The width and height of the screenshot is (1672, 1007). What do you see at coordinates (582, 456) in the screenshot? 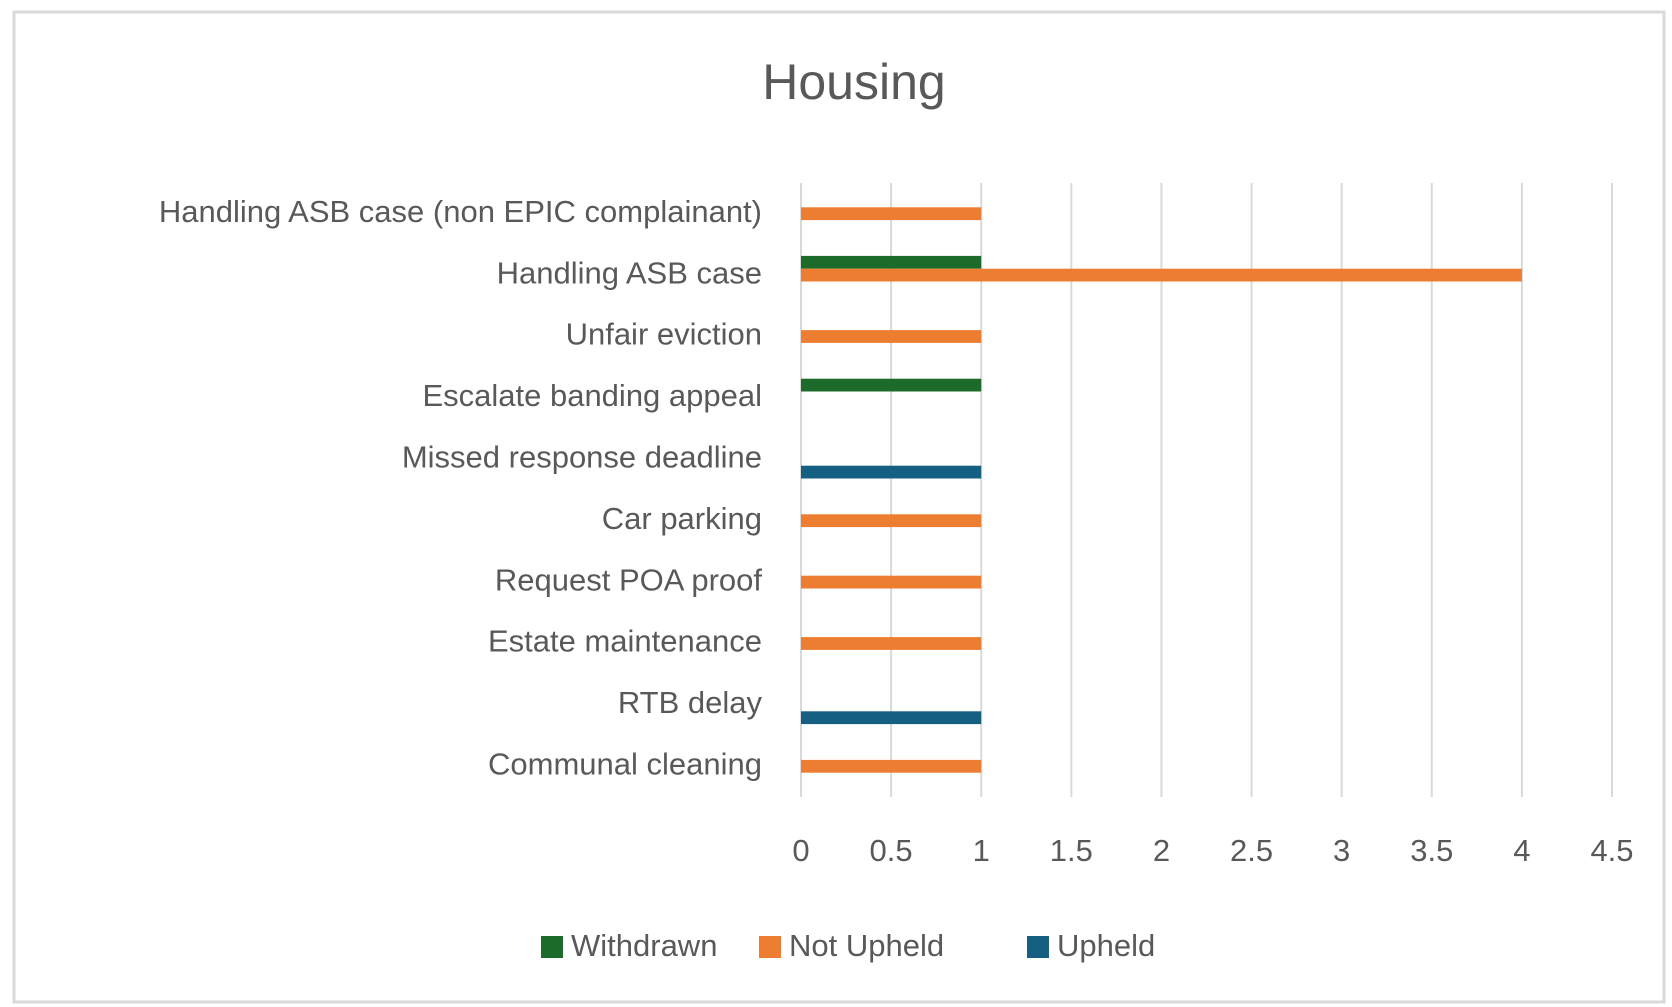
I see `y-tick-label: Missed response deadline` at bounding box center [582, 456].